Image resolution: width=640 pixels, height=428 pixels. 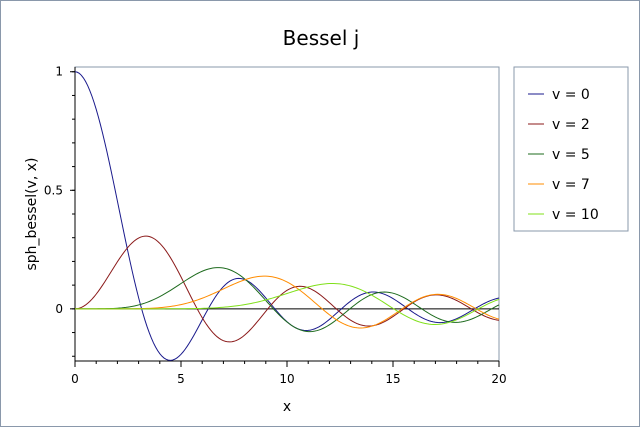 I want to click on x-tick-label: 5, so click(x=181, y=379).